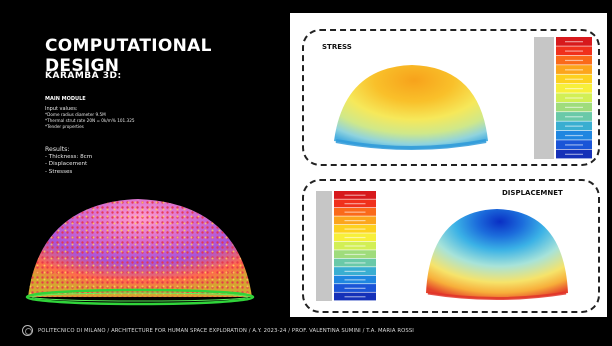  Describe the element at coordinates (57, 149) in the screenshot. I see `results-heading: Results:` at that location.